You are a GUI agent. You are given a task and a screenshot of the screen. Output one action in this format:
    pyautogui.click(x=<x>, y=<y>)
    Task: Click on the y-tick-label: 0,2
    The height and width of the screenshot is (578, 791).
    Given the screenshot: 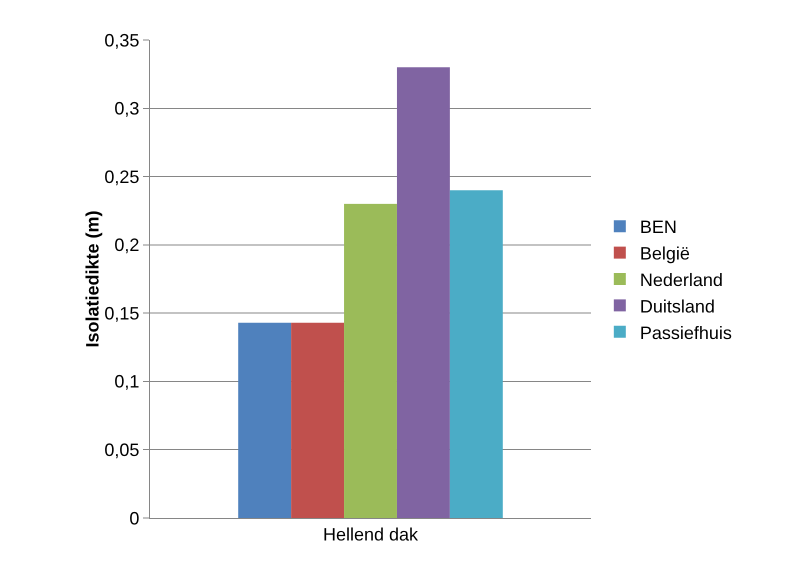 What is the action you would take?
    pyautogui.click(x=127, y=245)
    